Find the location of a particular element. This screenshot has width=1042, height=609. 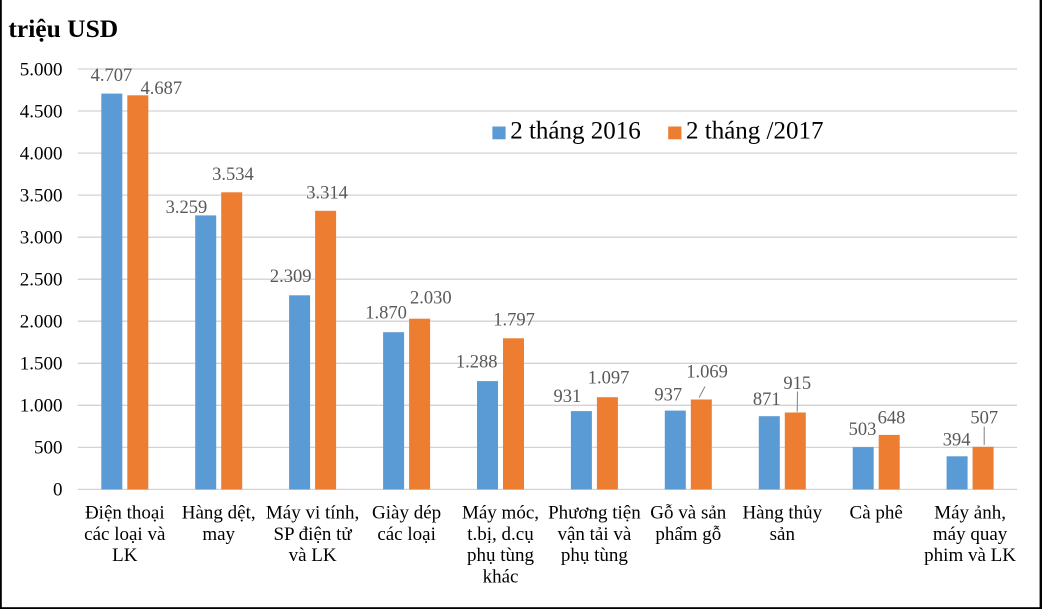

svg-text: 4.687 is located at coordinates (161, 89).